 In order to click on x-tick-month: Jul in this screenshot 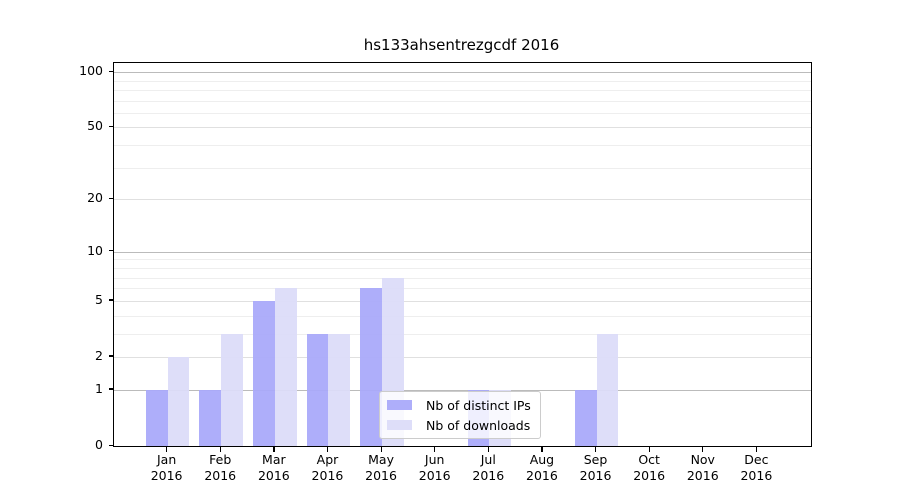, I will do `click(488, 459)`.